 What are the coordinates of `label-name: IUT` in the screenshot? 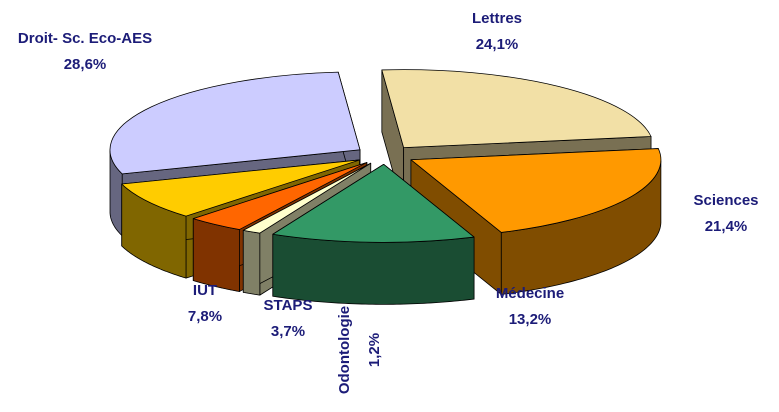 It's located at (205, 290).